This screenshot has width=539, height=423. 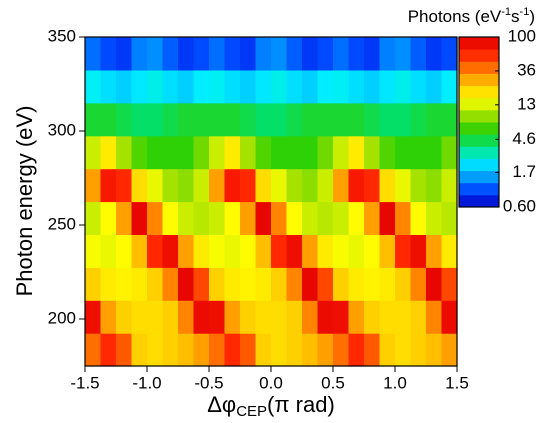 What do you see at coordinates (526, 103) in the screenshot?
I see `colorbar-tick-label: 13` at bounding box center [526, 103].